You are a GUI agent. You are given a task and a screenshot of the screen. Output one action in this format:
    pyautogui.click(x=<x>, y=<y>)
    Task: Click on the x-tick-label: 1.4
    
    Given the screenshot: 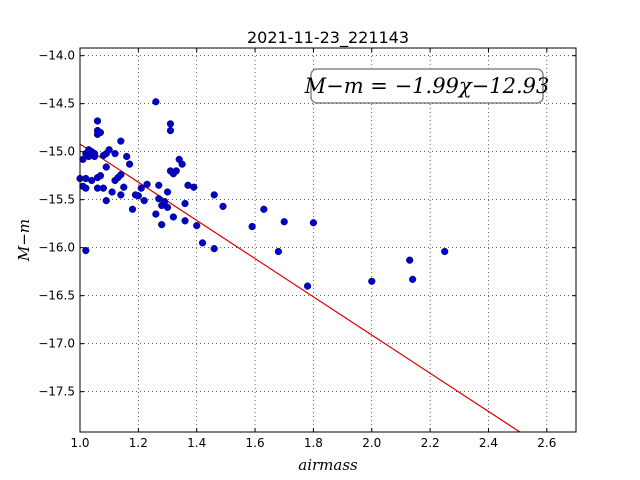 What is the action you would take?
    pyautogui.click(x=196, y=443)
    